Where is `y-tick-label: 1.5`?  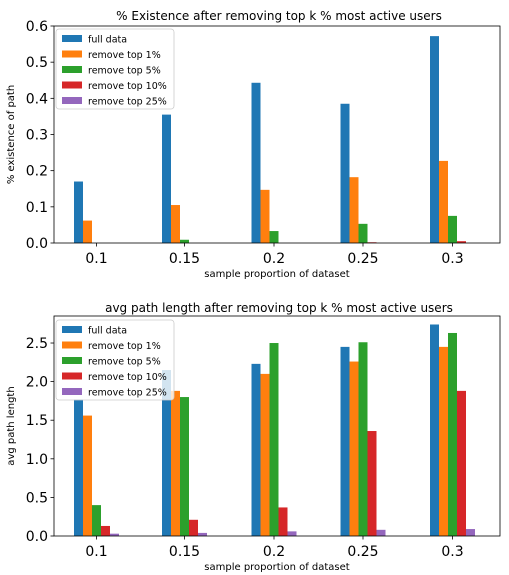
y-tick-label: 1.5 is located at coordinates (37, 421).